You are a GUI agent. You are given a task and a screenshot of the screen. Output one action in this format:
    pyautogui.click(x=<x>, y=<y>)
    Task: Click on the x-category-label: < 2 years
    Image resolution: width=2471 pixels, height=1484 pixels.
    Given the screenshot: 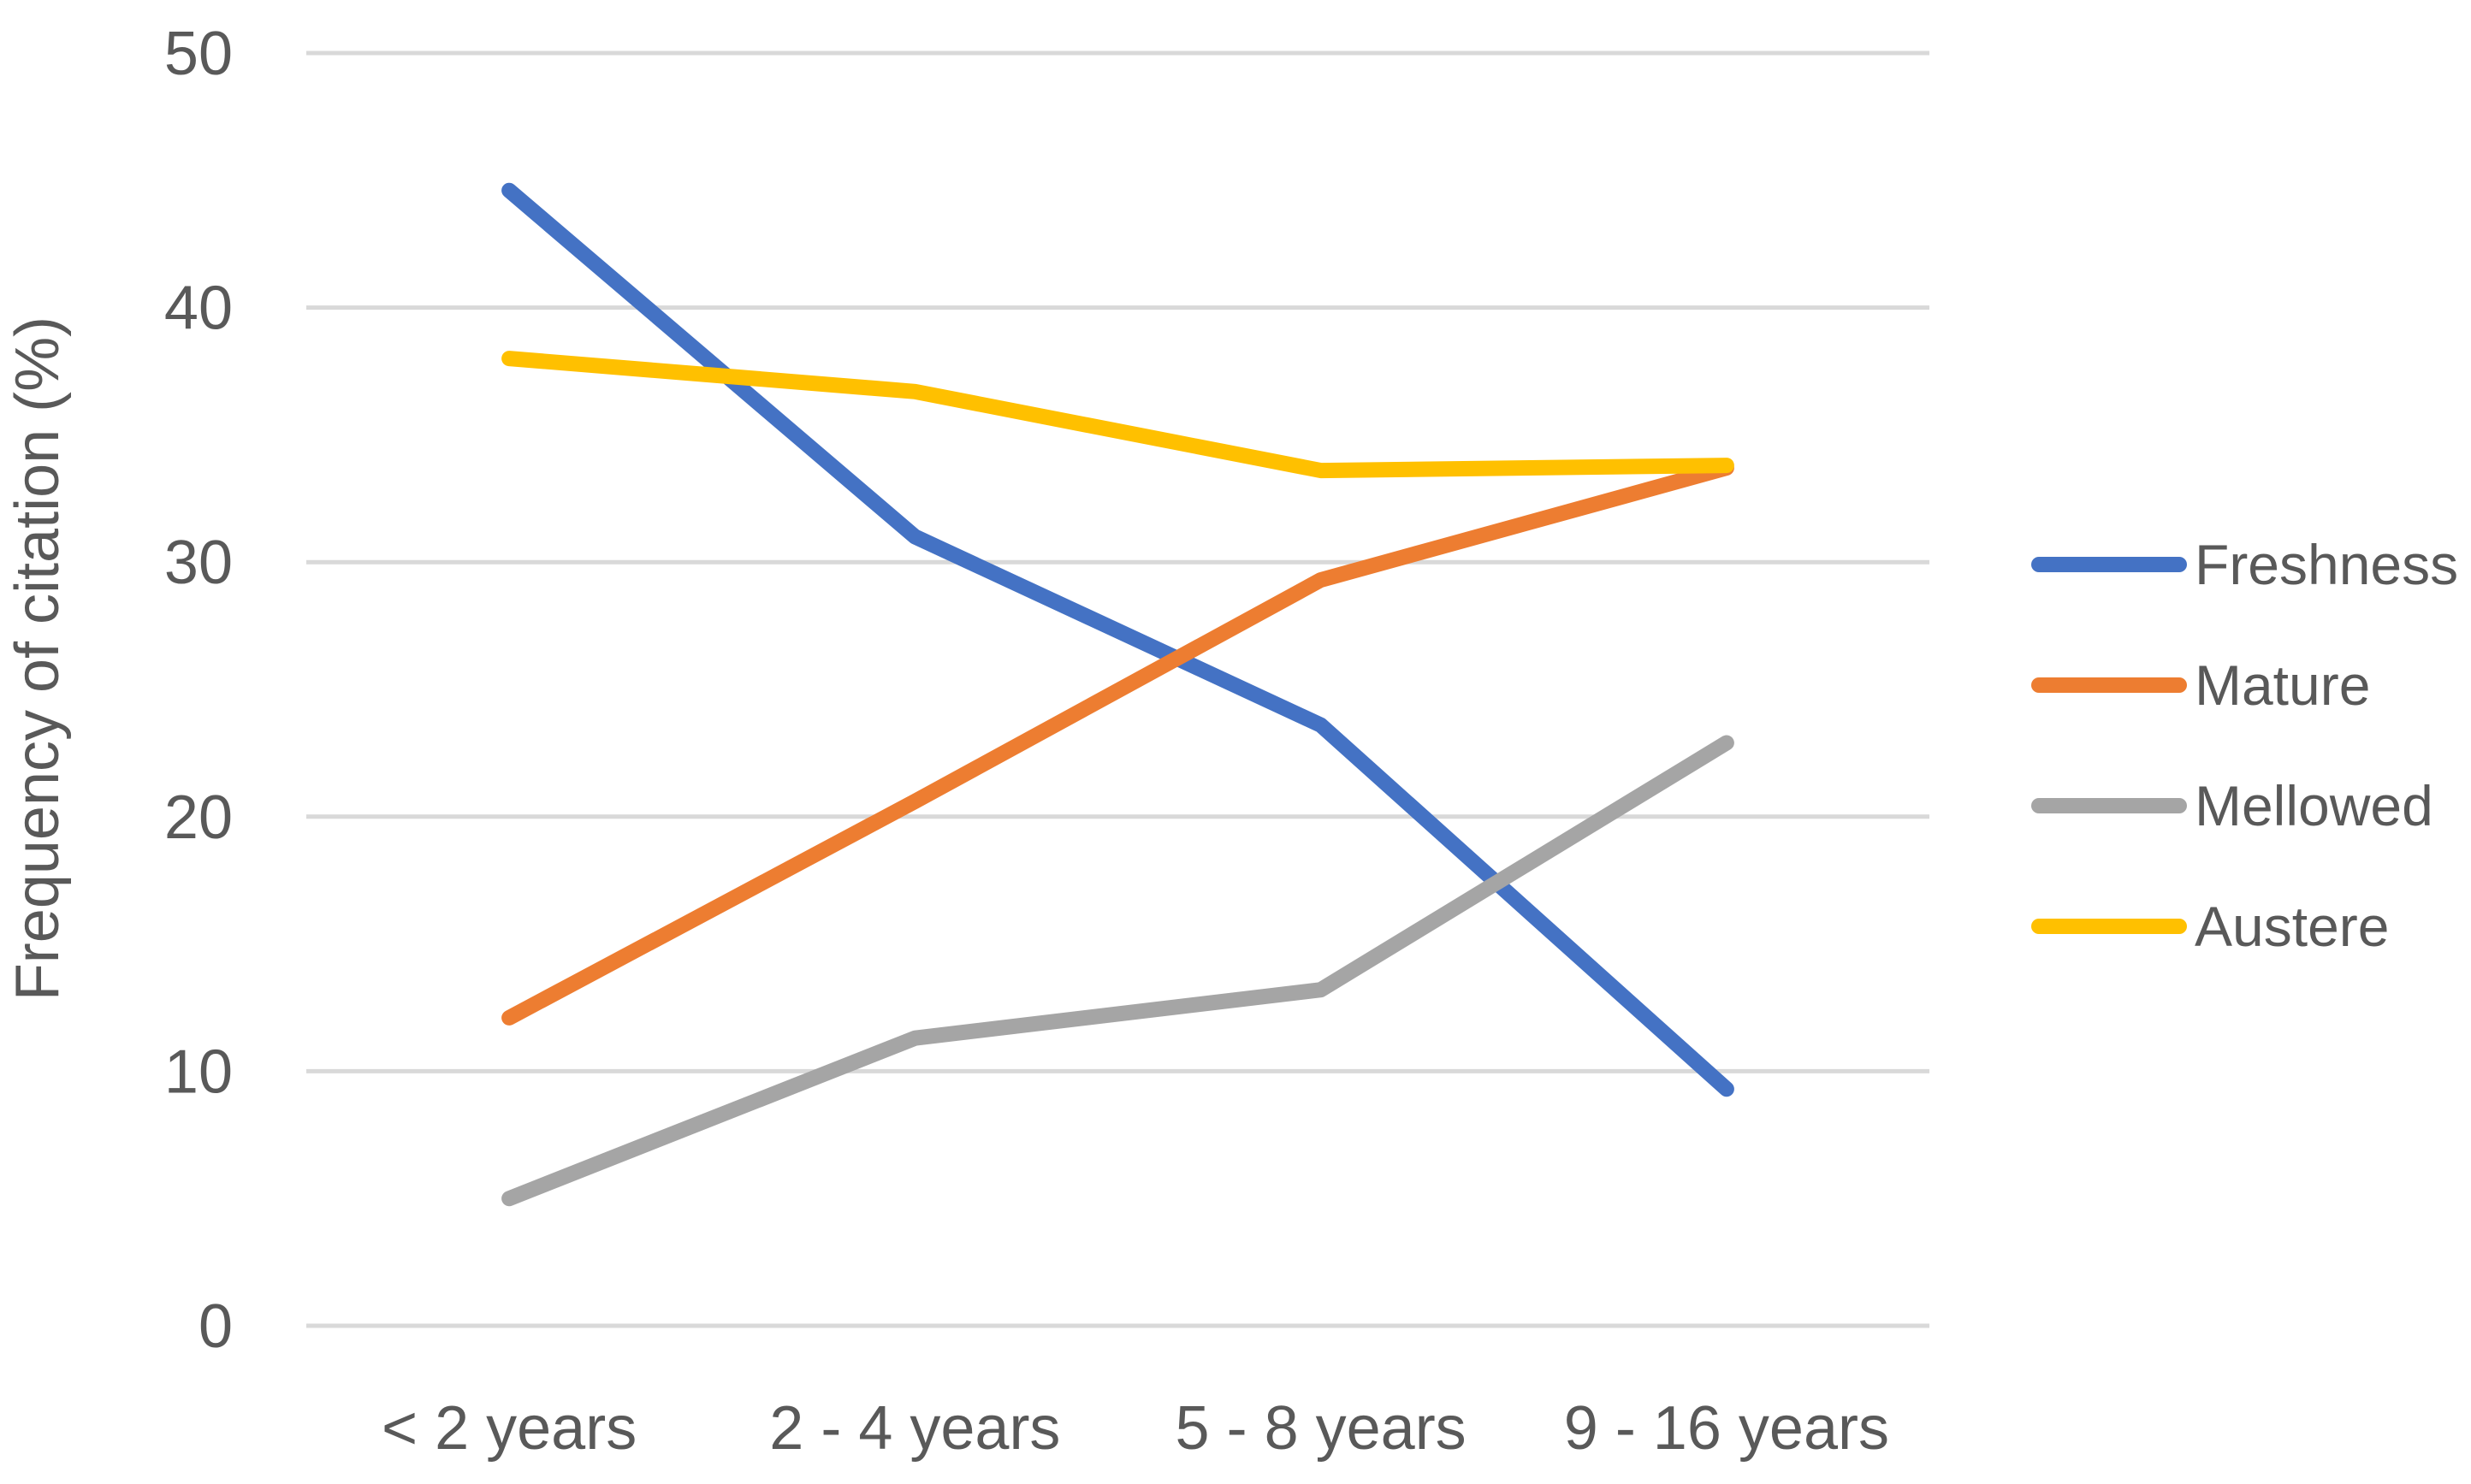 What is the action you would take?
    pyautogui.click(x=509, y=1428)
    